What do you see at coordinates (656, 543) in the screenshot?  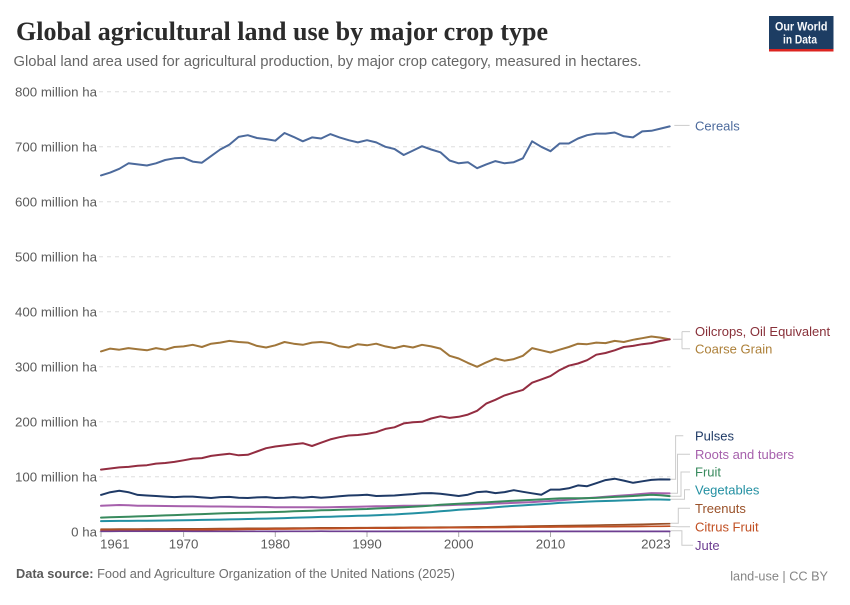 I see `svg-text: 2023` at bounding box center [656, 543].